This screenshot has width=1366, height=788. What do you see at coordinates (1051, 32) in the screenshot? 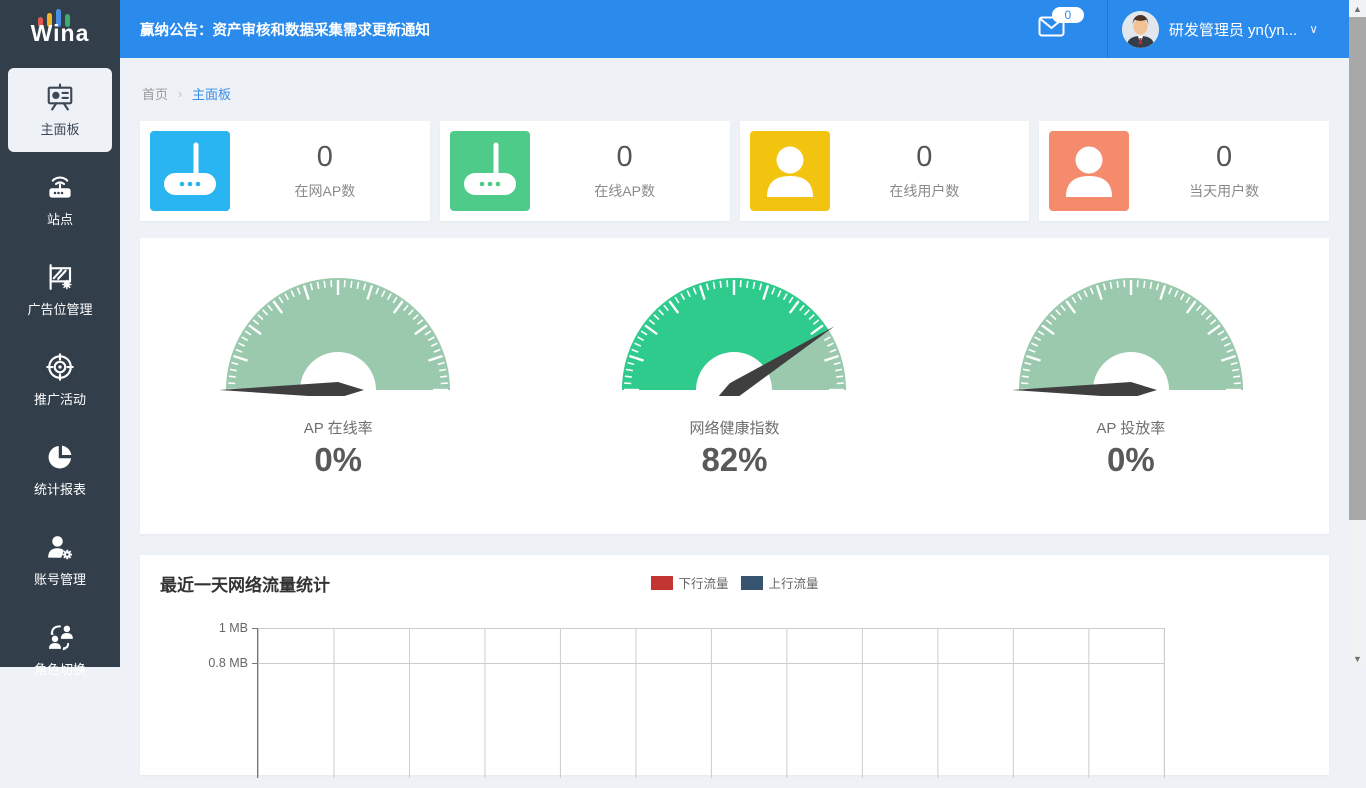
I see `mail-icon` at bounding box center [1051, 32].